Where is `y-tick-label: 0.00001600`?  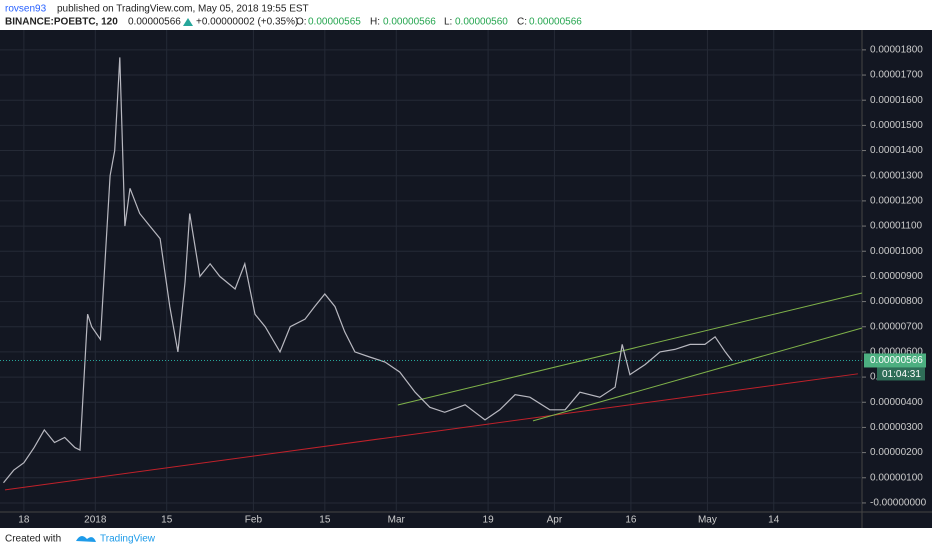 y-tick-label: 0.00001600 is located at coordinates (896, 100).